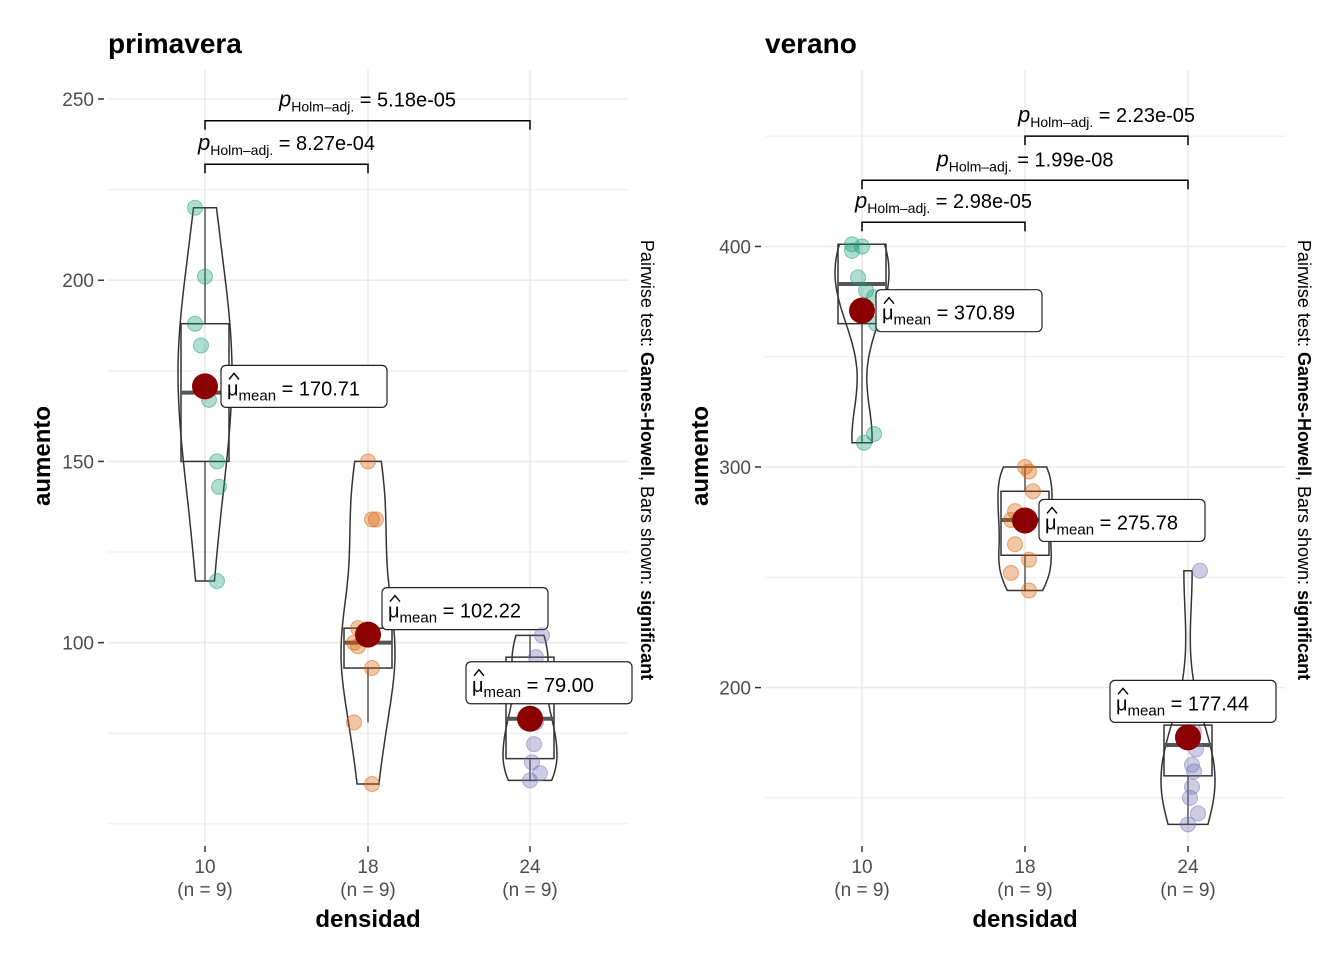 This screenshot has width=1344, height=965. I want to click on mean-label: μmean = 177.44, so click(1182, 706).